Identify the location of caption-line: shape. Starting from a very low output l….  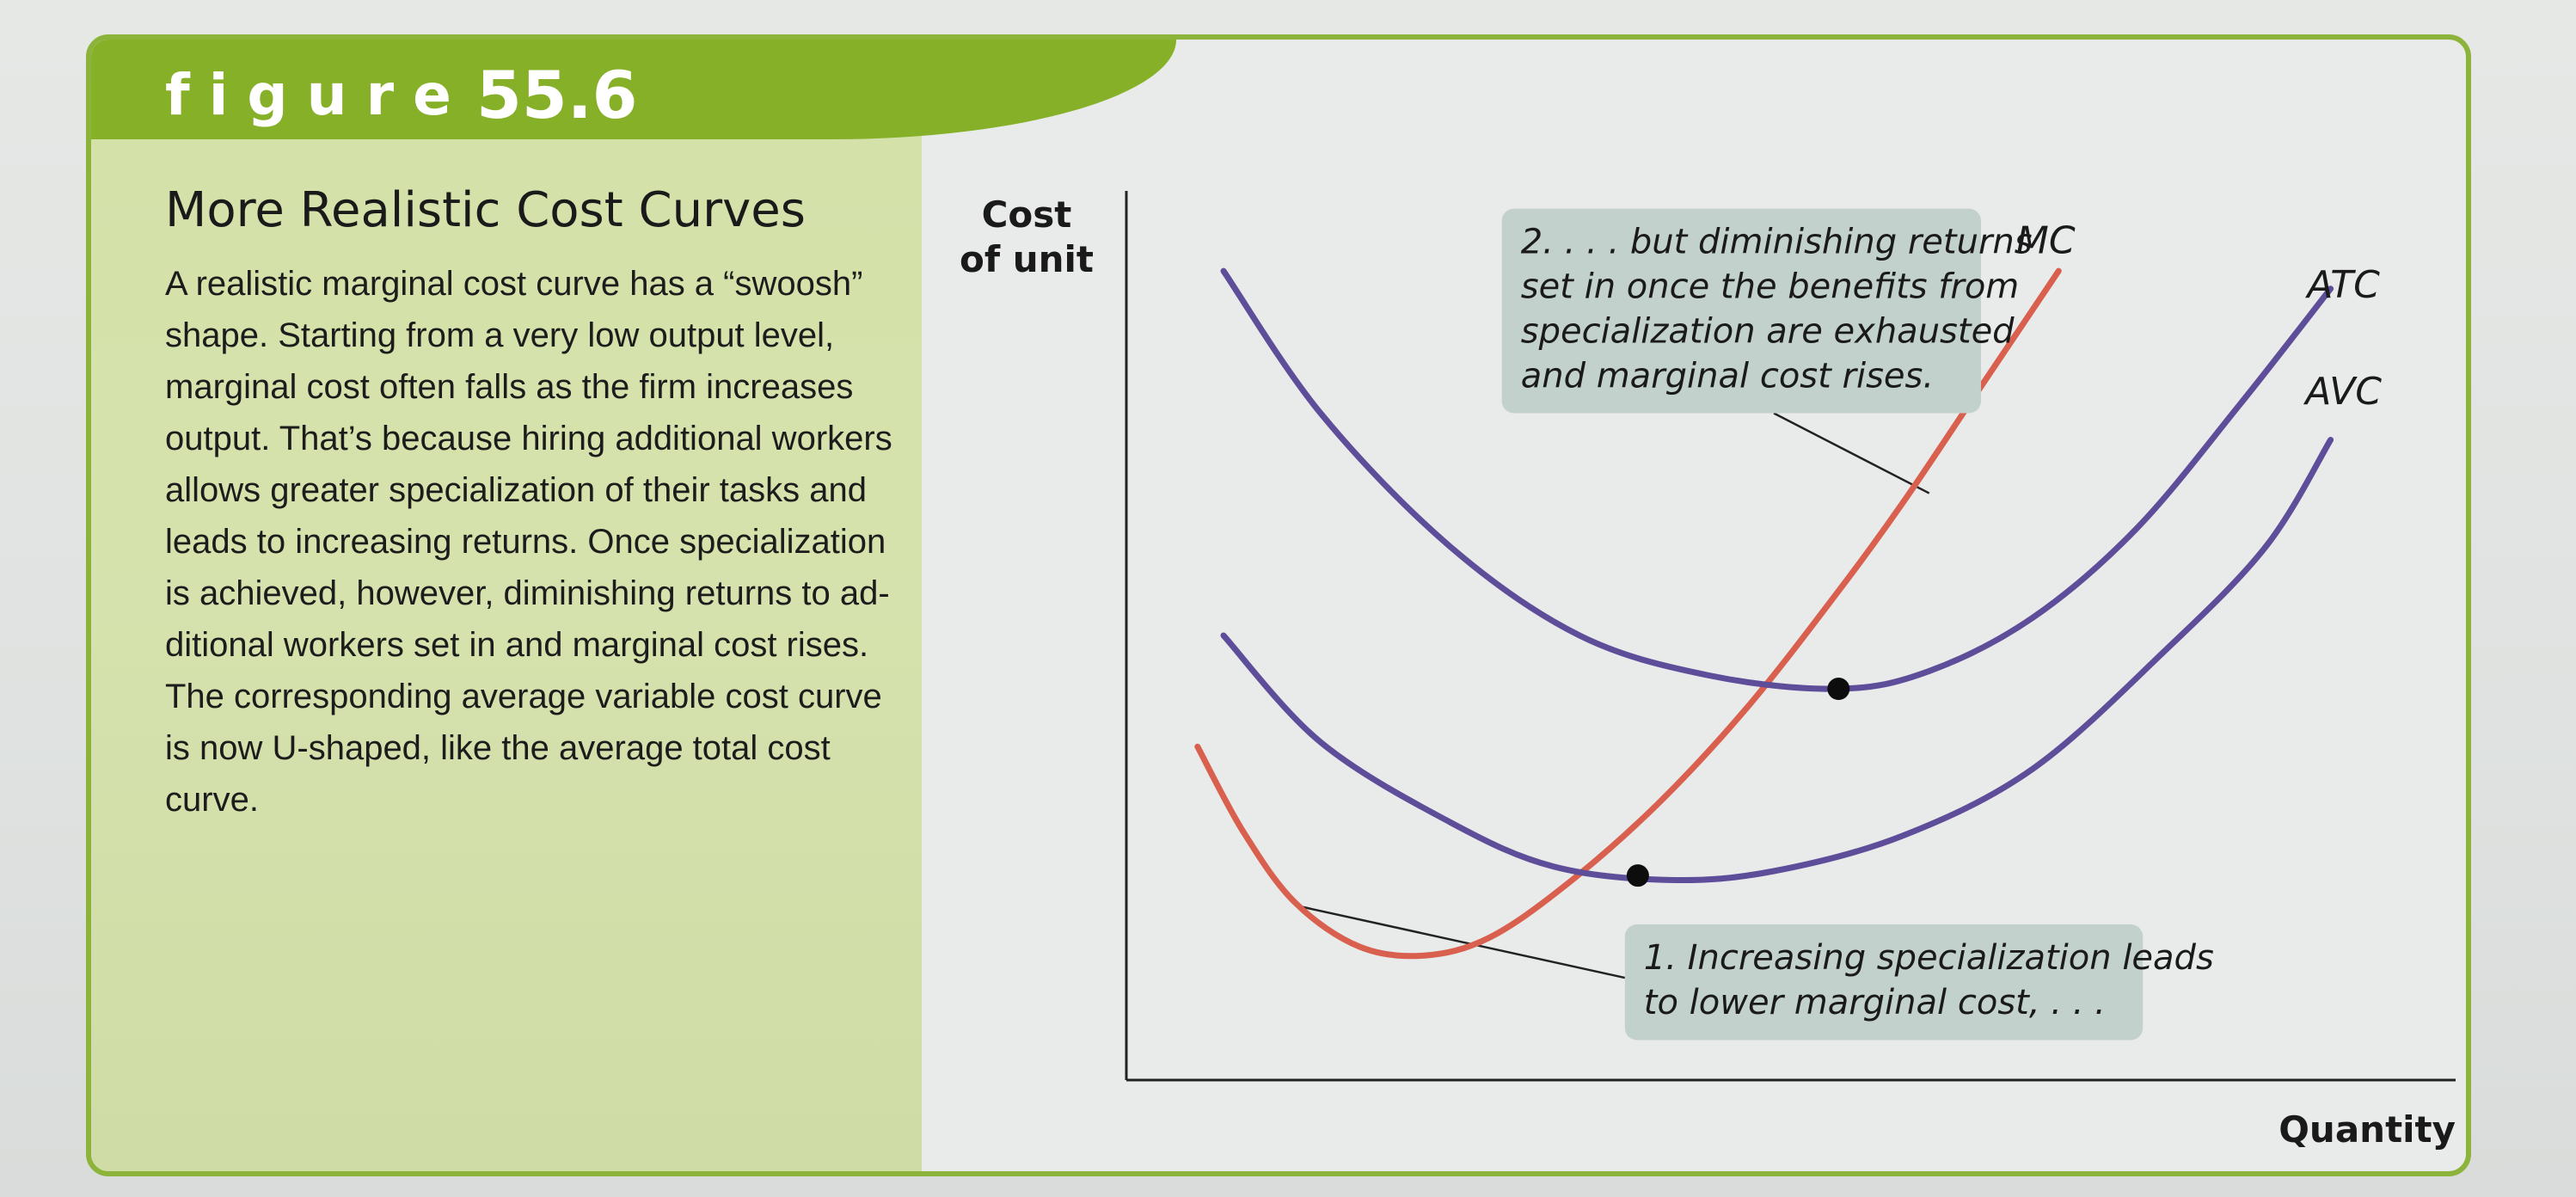
(500, 335).